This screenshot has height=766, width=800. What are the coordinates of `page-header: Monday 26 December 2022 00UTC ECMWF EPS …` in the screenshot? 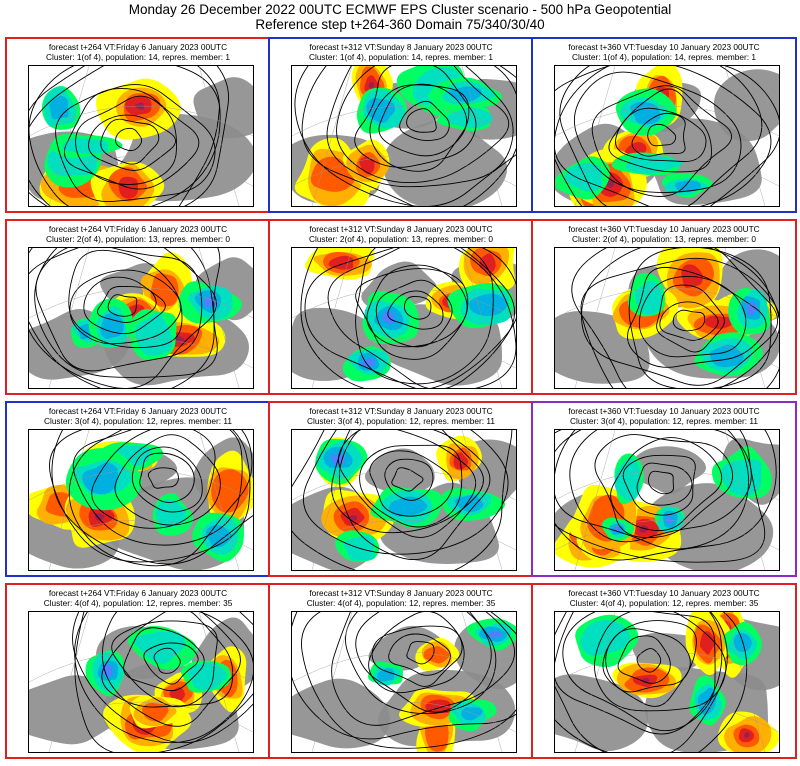 It's located at (400, 17).